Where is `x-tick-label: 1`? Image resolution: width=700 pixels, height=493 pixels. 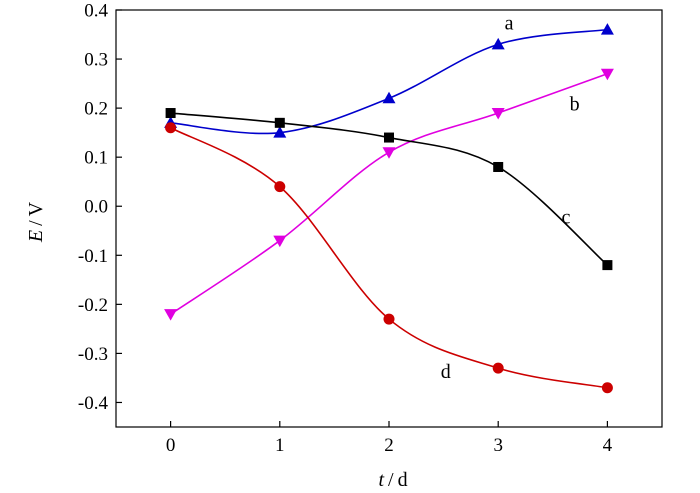
x-tick-label: 1 is located at coordinates (280, 445).